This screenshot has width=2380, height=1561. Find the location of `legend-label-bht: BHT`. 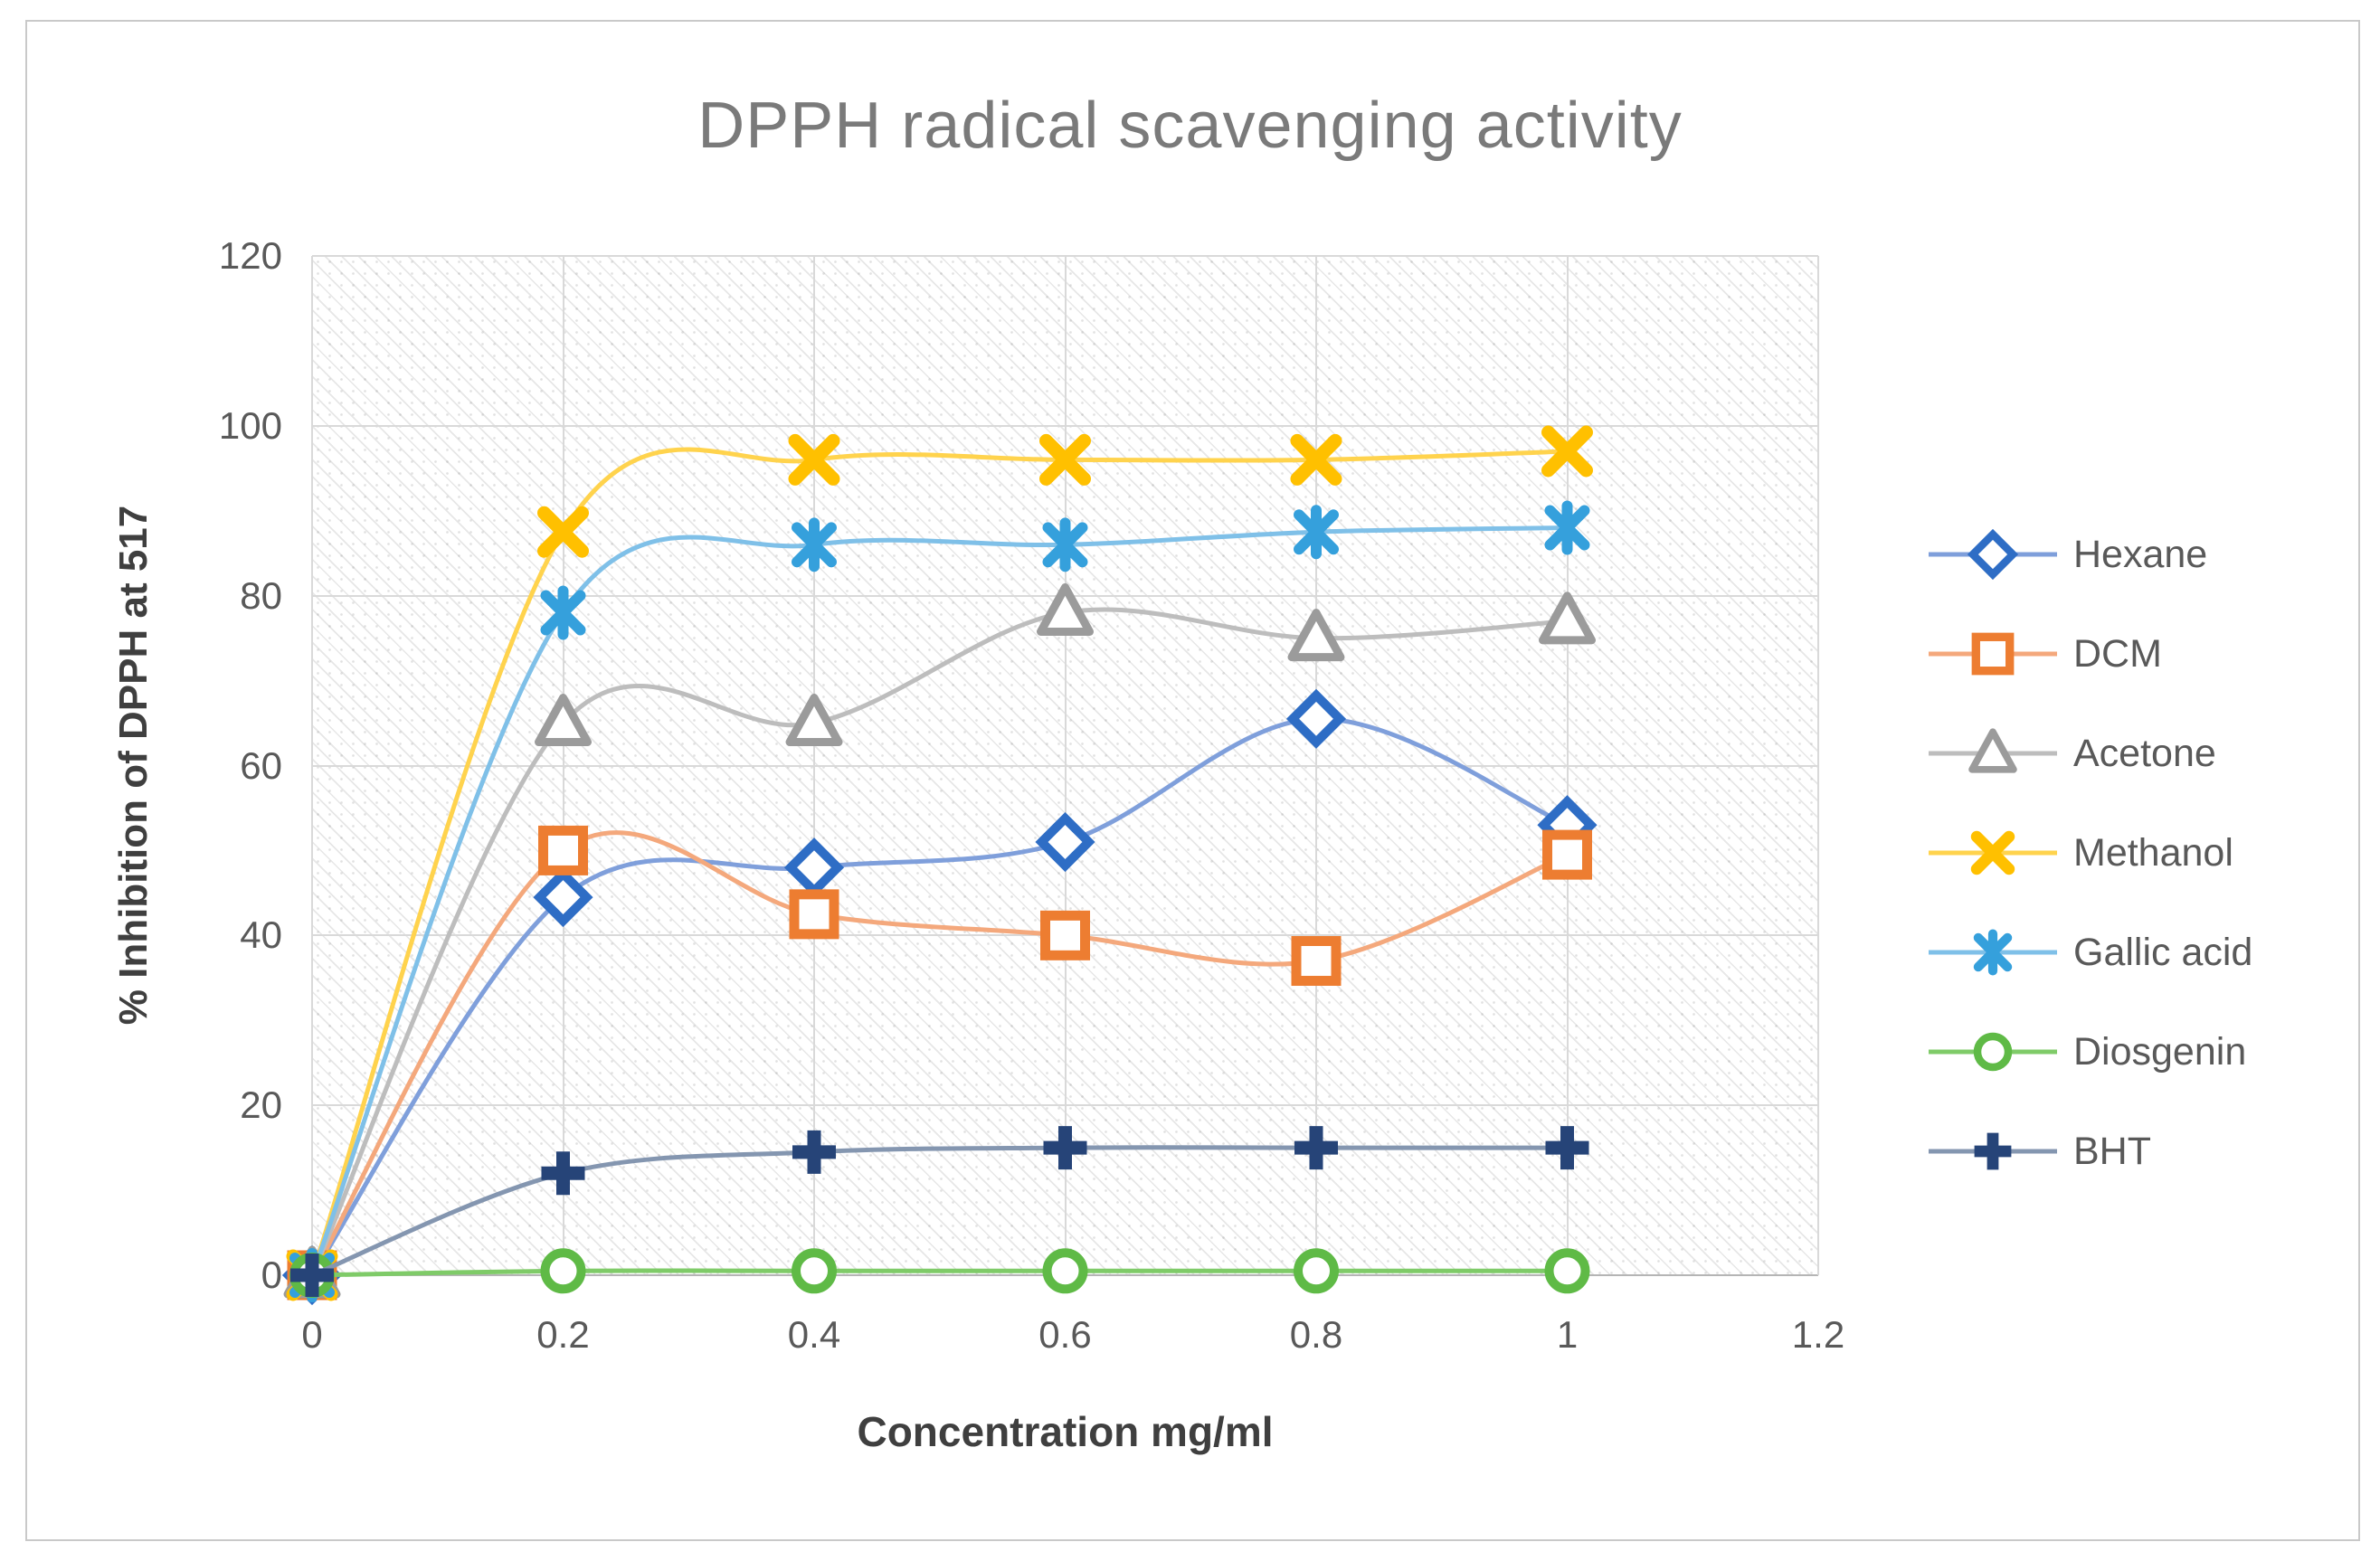

legend-label-bht: BHT is located at coordinates (2112, 1151).